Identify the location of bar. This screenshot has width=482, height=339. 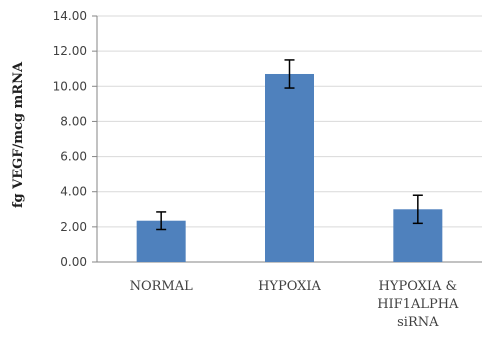
(289, 167).